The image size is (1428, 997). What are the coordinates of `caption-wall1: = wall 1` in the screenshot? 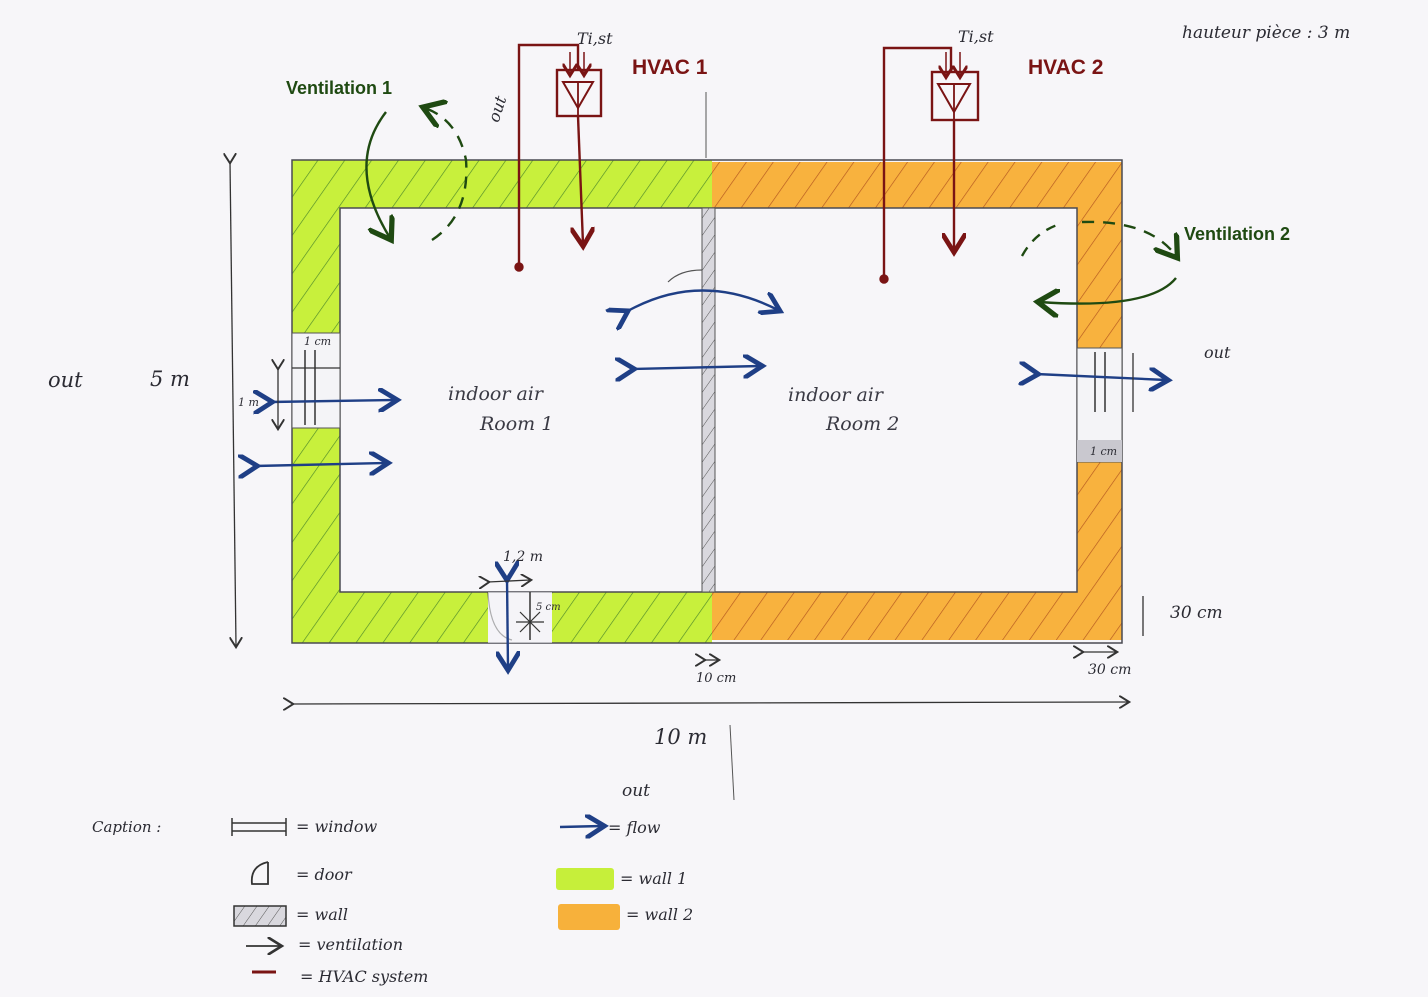 It's located at (653, 878).